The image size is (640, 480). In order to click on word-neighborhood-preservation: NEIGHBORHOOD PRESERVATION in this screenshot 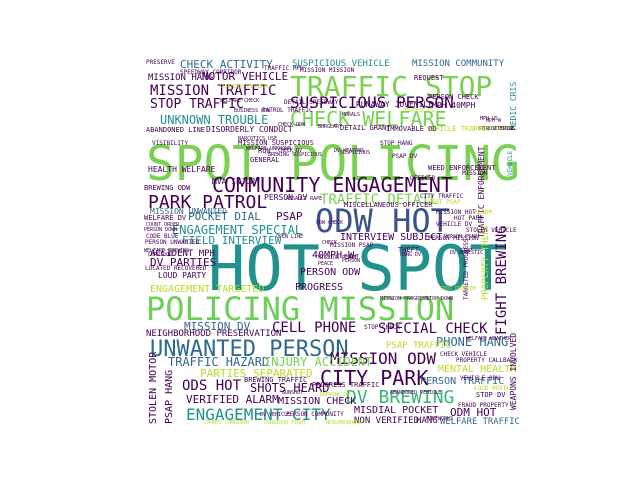, I will do `click(213, 334)`.